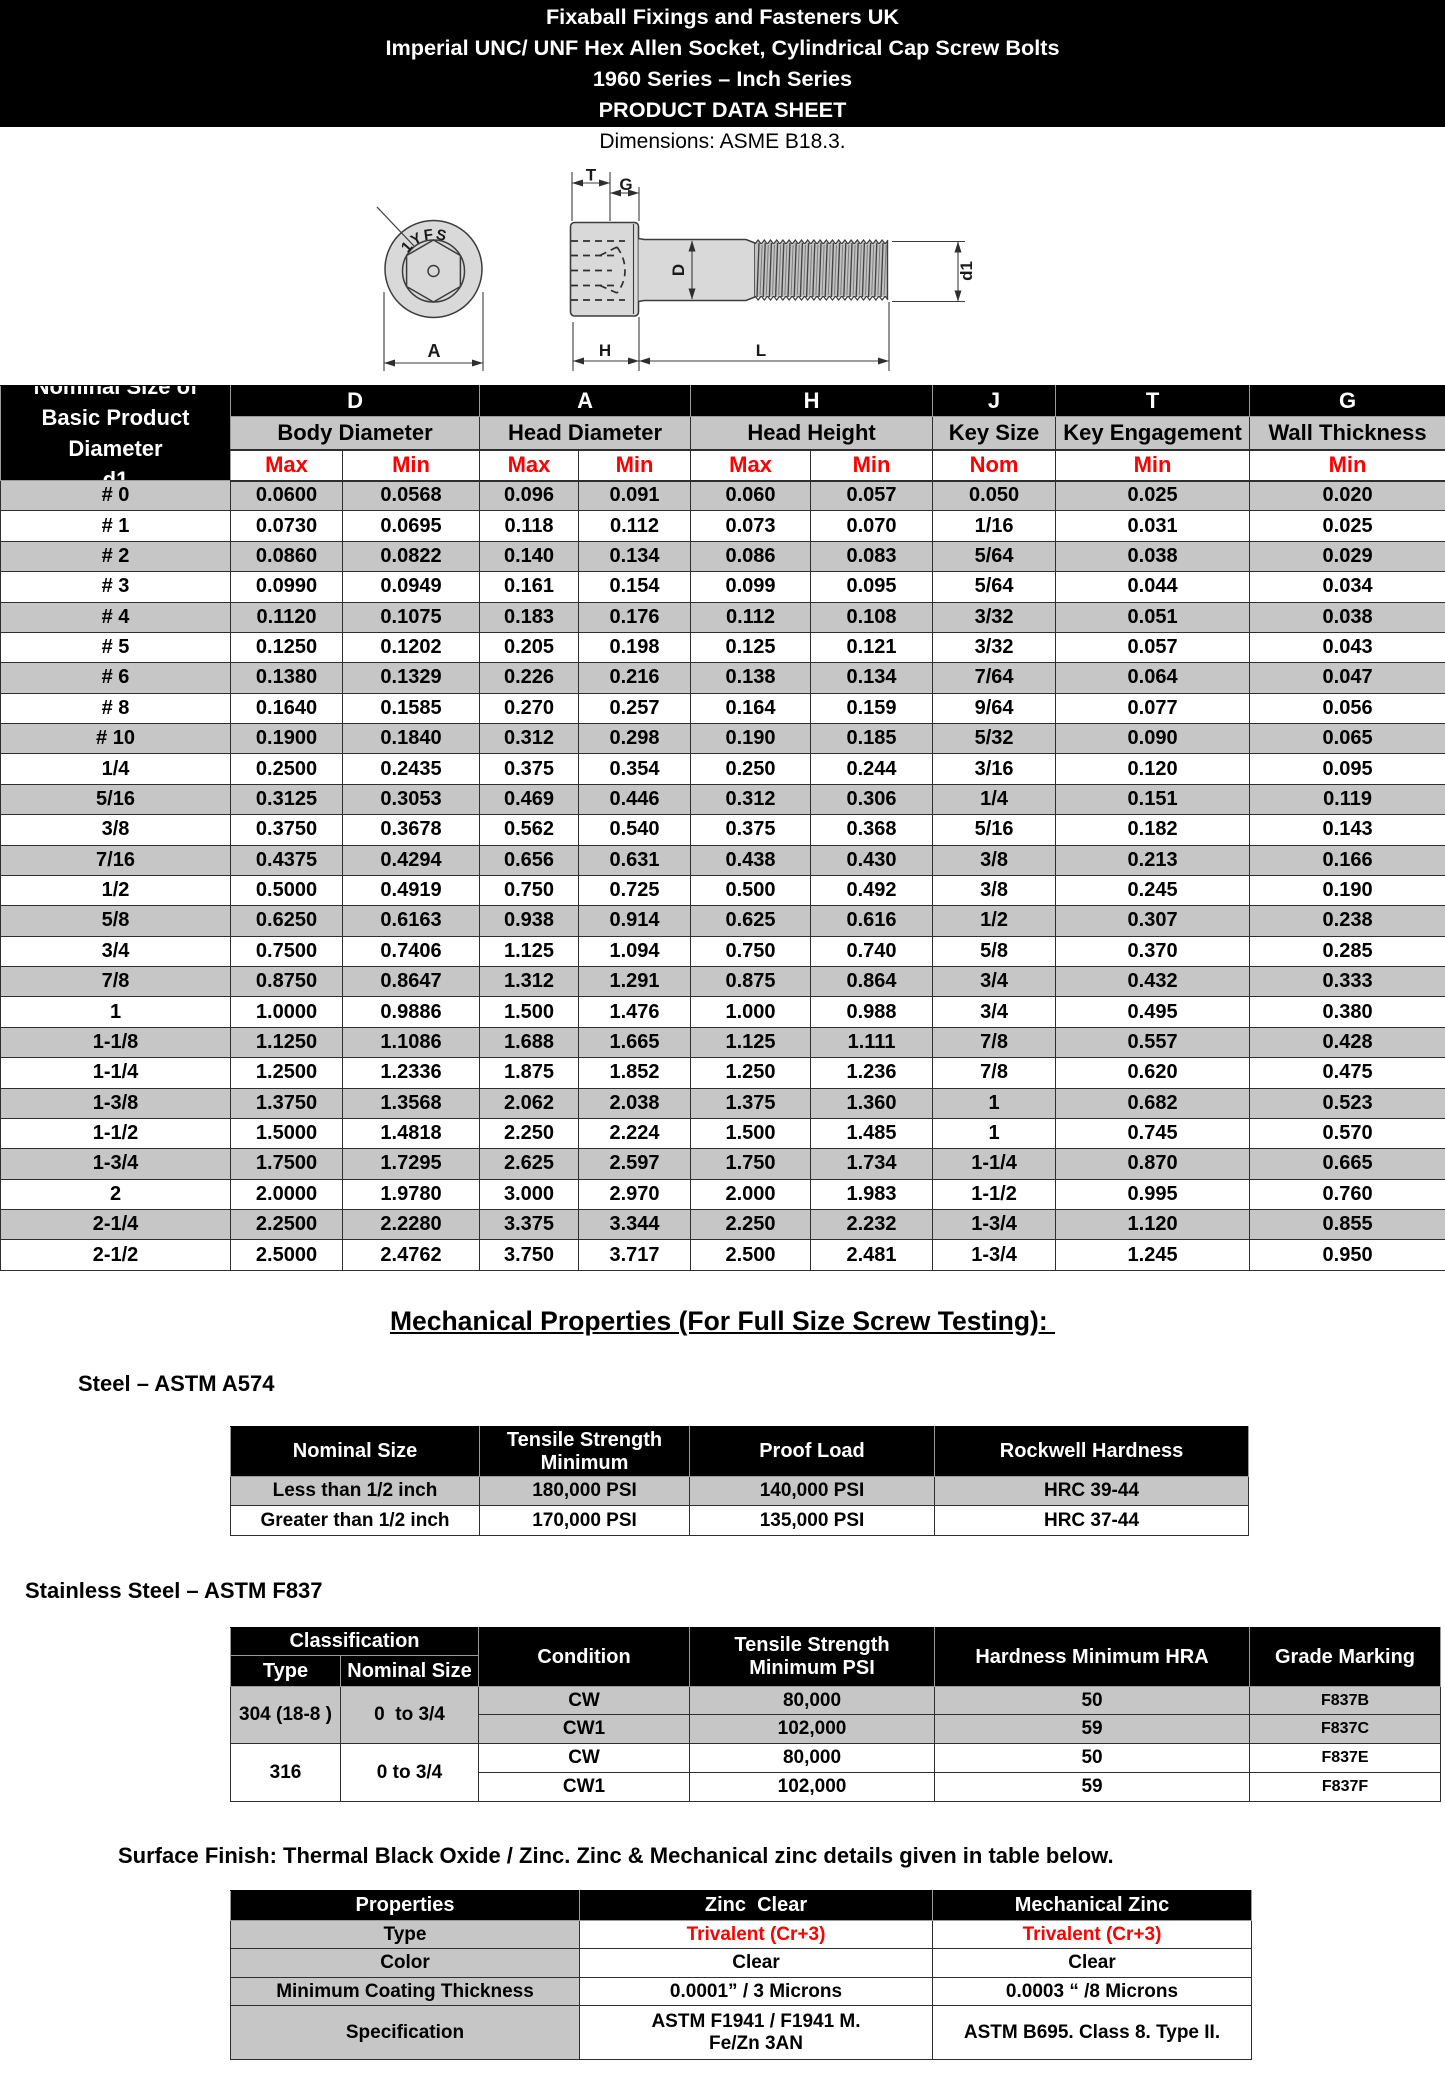 The image size is (1445, 2092). I want to click on svg-text: D, so click(678, 270).